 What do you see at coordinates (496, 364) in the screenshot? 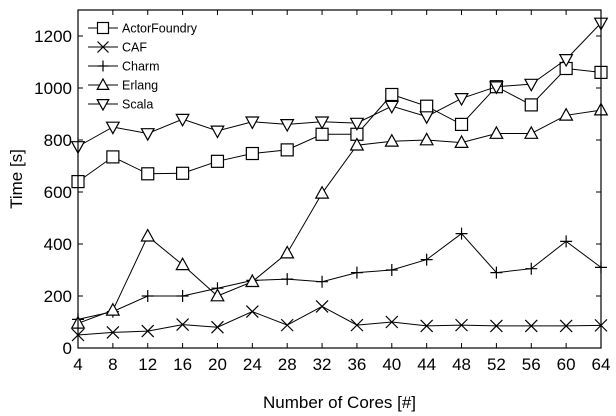
I see `x-tick-label: 52` at bounding box center [496, 364].